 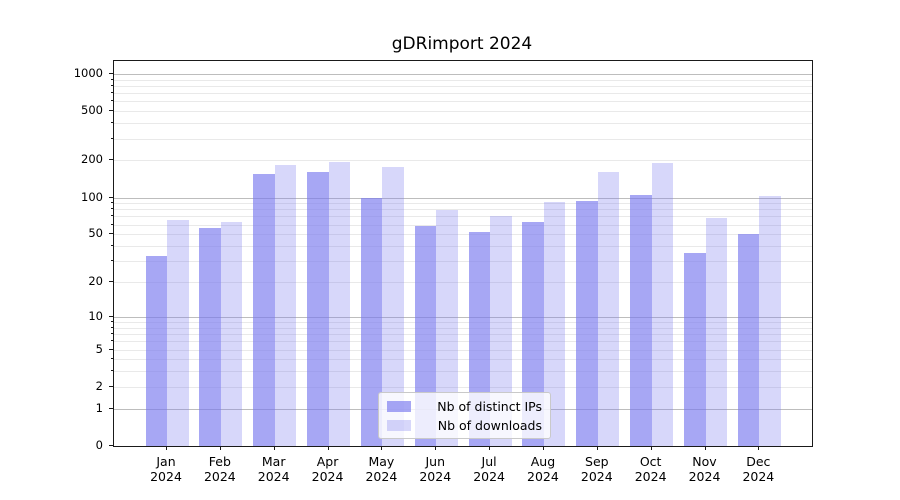 I want to click on legend-swatch-ips-icon, so click(x=399, y=406).